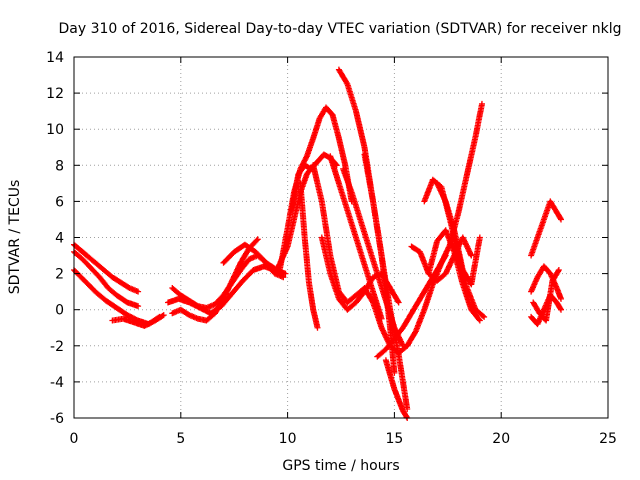 The width and height of the screenshot is (640, 480). What do you see at coordinates (340, 466) in the screenshot?
I see `x-axis-title: GPS time / hours` at bounding box center [340, 466].